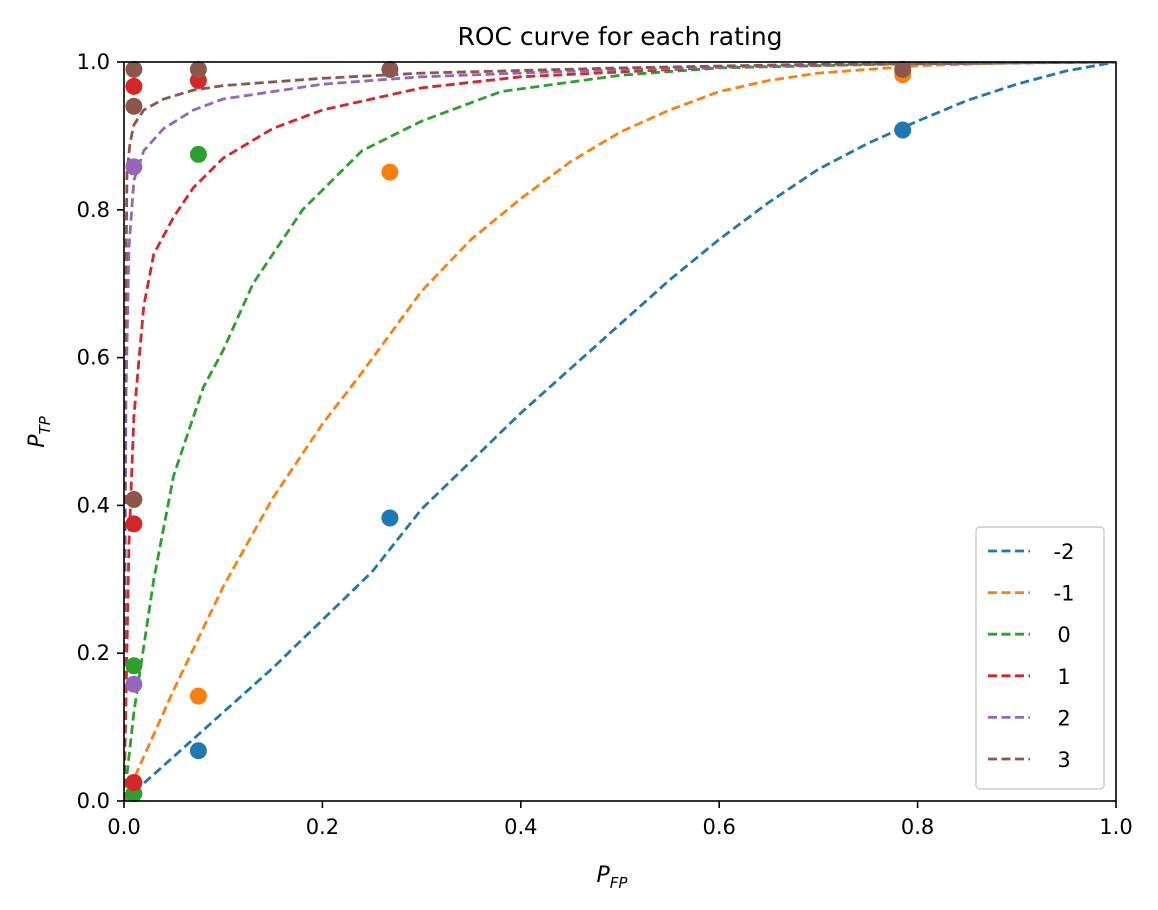 This screenshot has height=910, width=1158. Describe the element at coordinates (1063, 760) in the screenshot. I see `legend-label-3: 3` at that location.